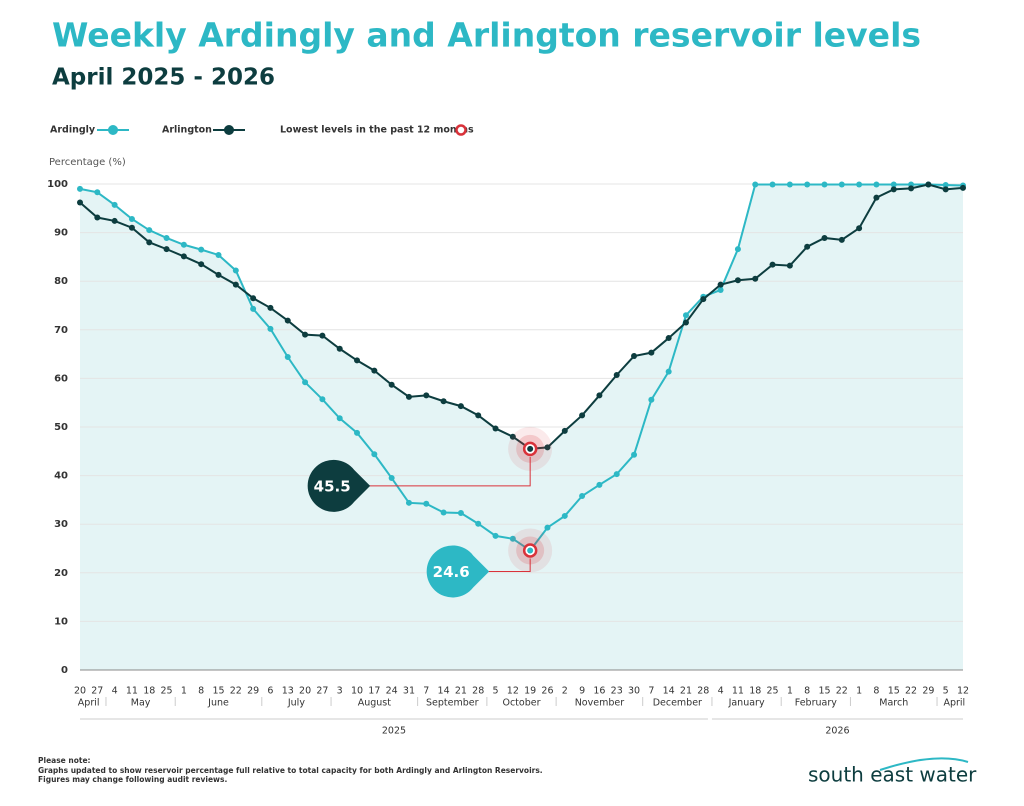 The height and width of the screenshot is (806, 1024). What do you see at coordinates (57, 184) in the screenshot?
I see `y-tick-label: 100` at bounding box center [57, 184].